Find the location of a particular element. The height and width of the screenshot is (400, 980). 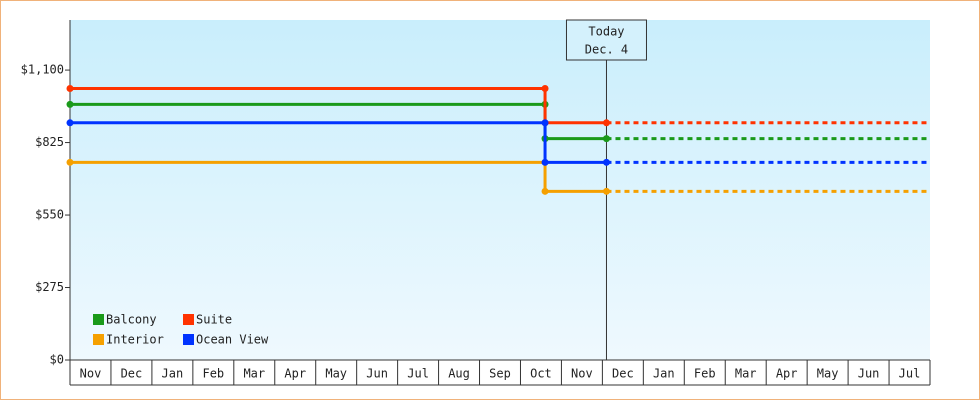

today-label: Today is located at coordinates (606, 32).